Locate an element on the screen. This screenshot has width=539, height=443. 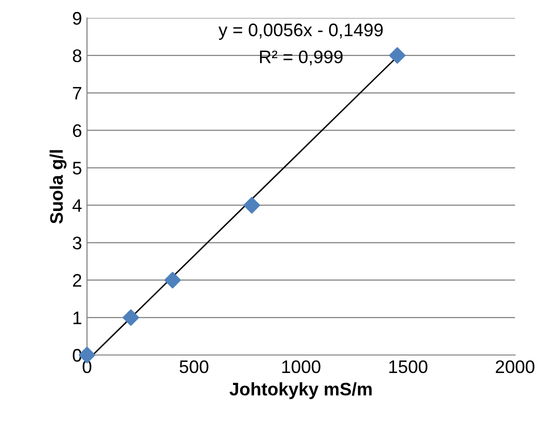
annotation: R² = 0,999 is located at coordinates (301, 58).